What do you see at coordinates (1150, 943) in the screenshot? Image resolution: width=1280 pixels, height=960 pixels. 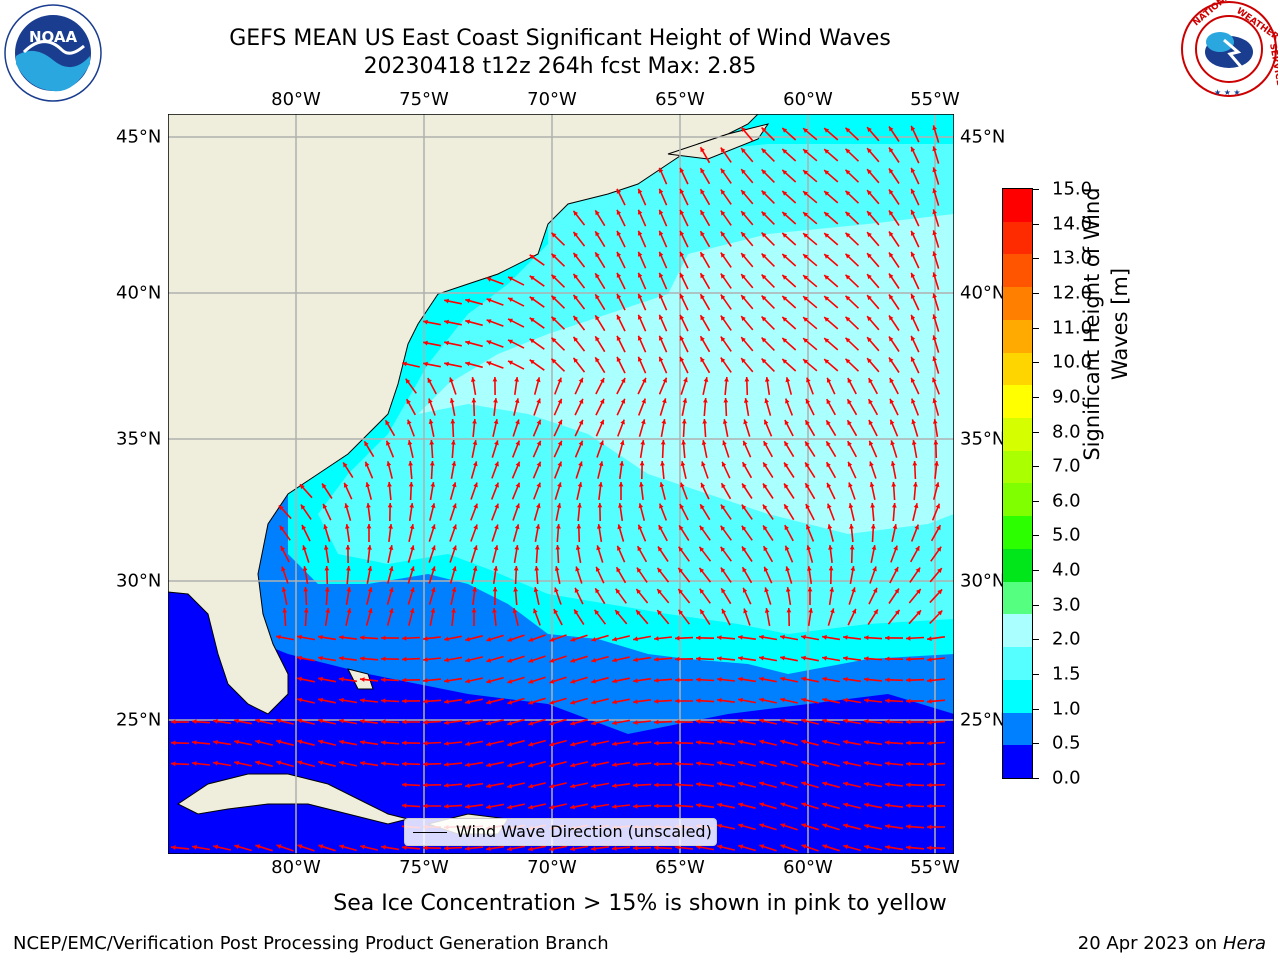 I see `footer-date-text: 20 Apr 2023 on` at bounding box center [1150, 943].